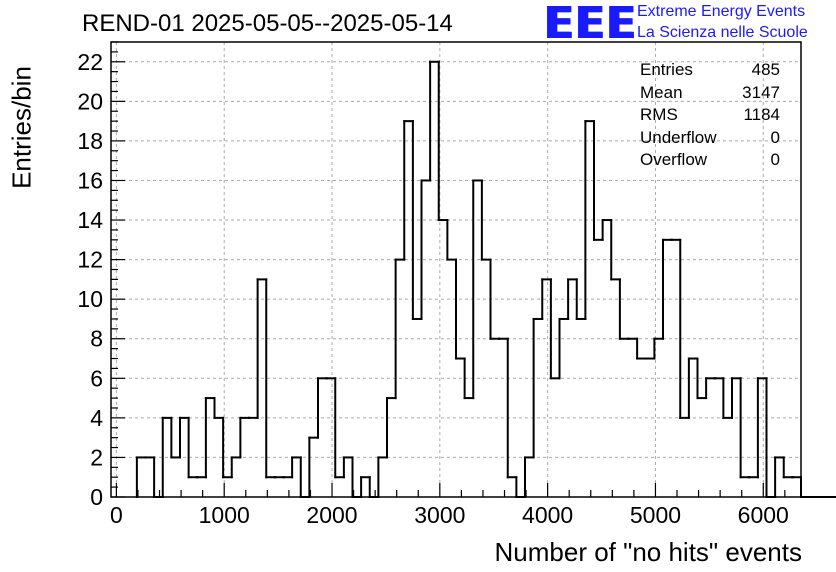 The image size is (836, 572). I want to click on stat-entries: Entries 485, so click(710, 71).